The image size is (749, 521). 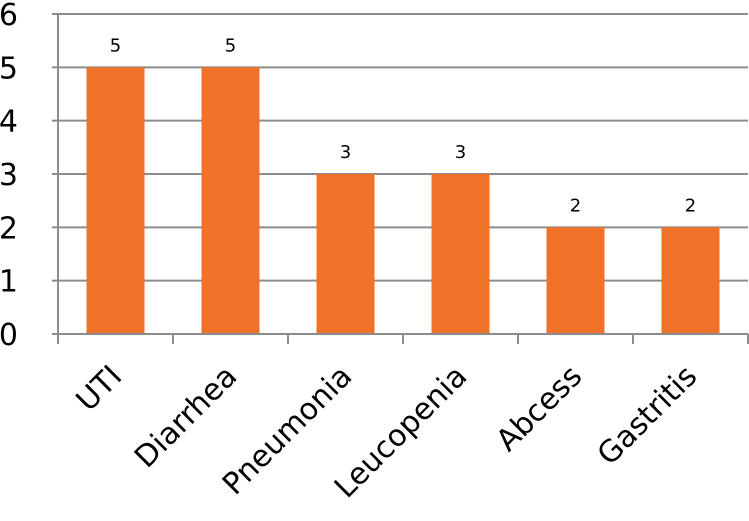 I want to click on y-tick-label-3: 3, so click(x=9, y=175).